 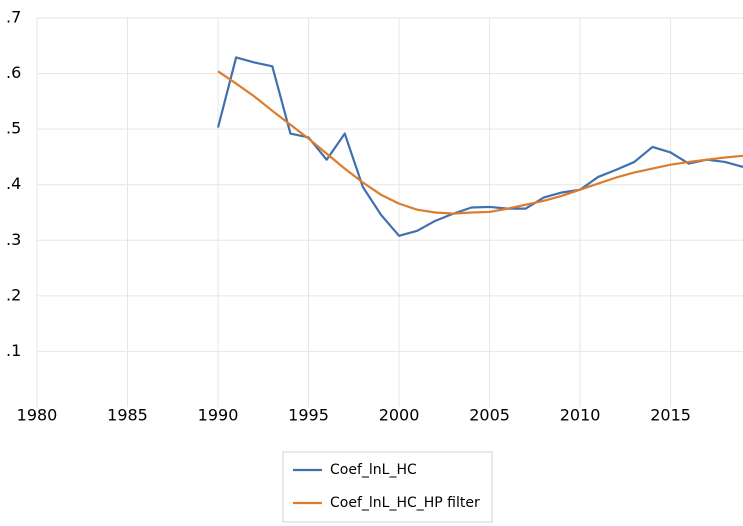 What do you see at coordinates (13, 239) in the screenshot?
I see `y-tick-label: .3` at bounding box center [13, 239].